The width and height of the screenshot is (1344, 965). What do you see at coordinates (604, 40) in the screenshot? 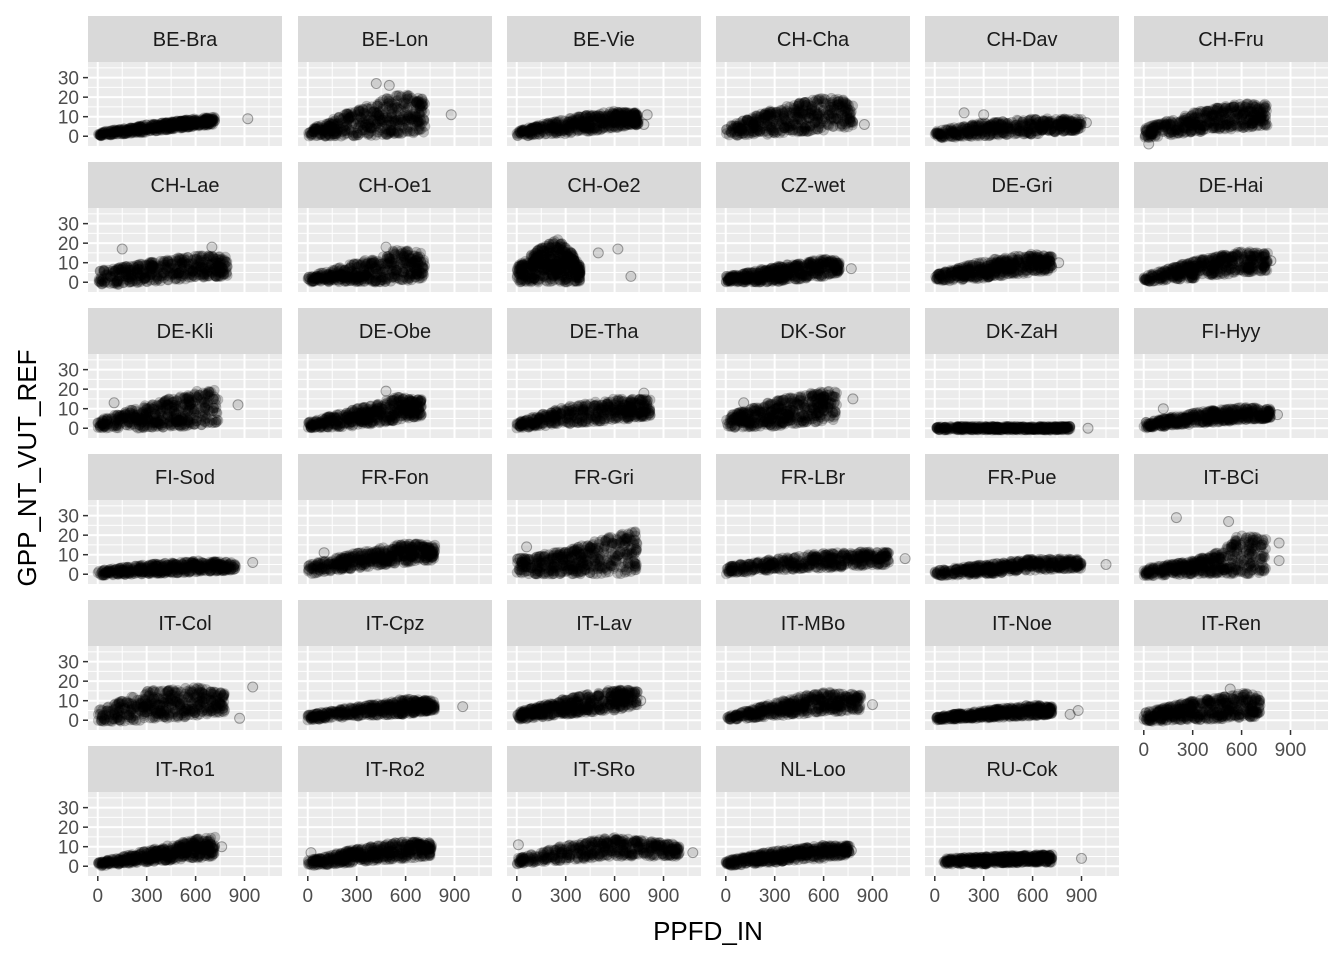
I see `facet-label: BE-Vie` at bounding box center [604, 40].